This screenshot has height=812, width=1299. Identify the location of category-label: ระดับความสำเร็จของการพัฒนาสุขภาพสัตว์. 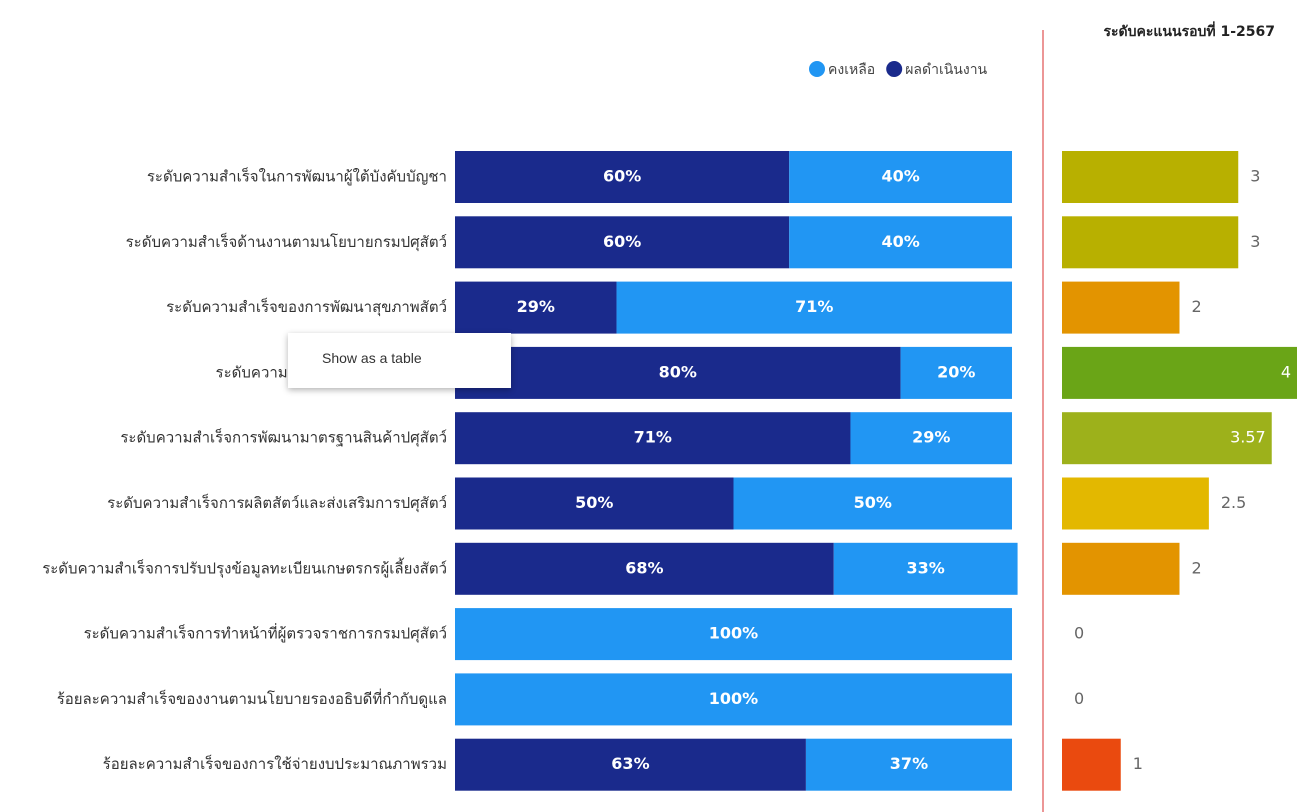
(306, 307).